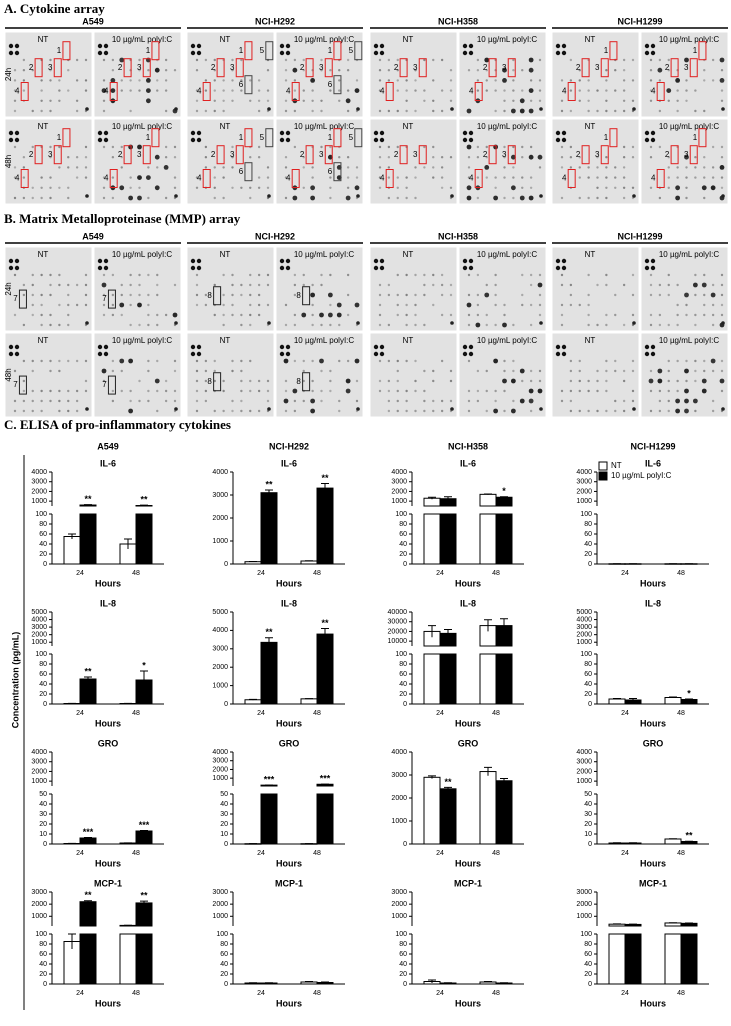  I want to click on blot-image, so click(413, 375).